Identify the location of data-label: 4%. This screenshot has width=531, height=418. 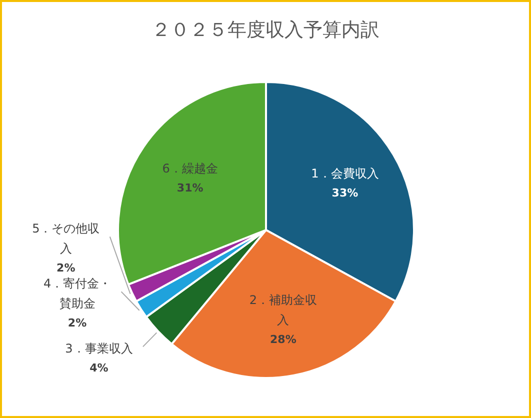
(99, 368).